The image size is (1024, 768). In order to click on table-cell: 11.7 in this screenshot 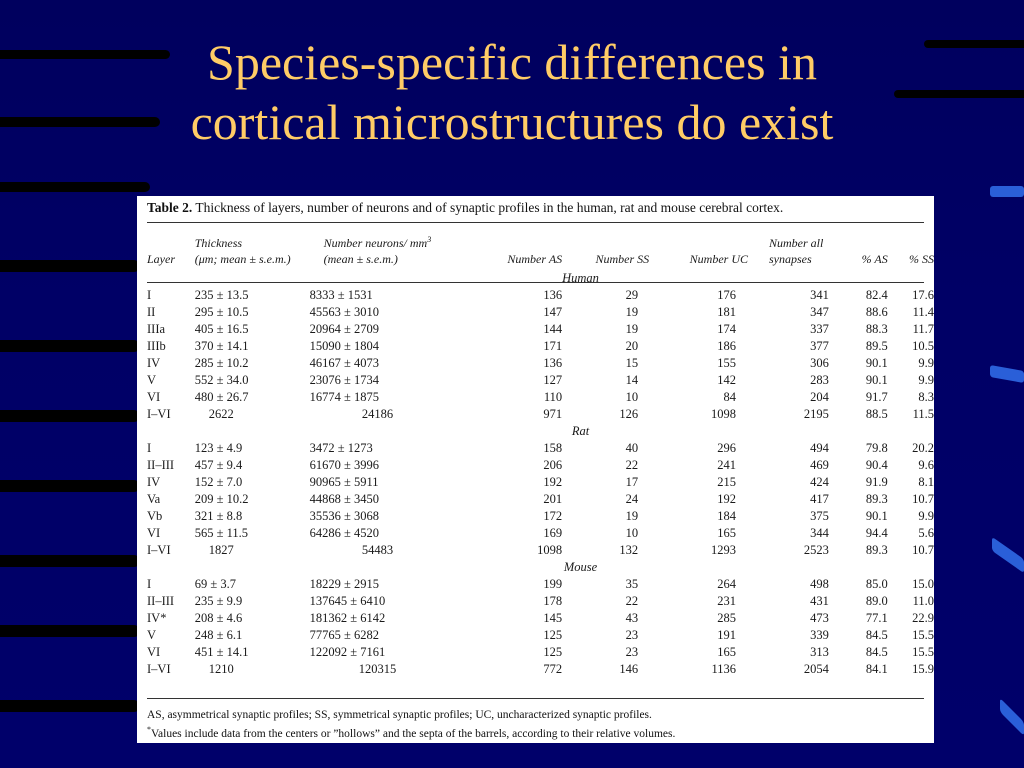, I will do `click(923, 329)`.